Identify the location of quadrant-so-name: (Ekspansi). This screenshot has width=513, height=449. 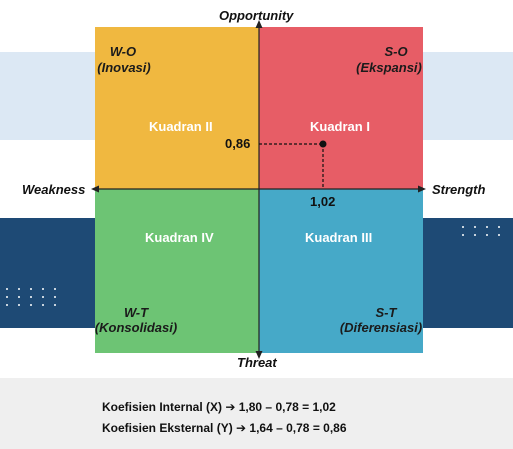
(389, 67).